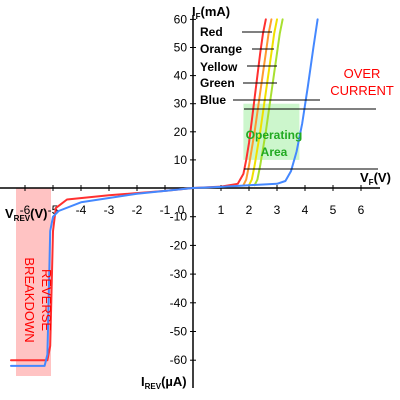  I want to click on operating-area-line2: Area, so click(274, 152).